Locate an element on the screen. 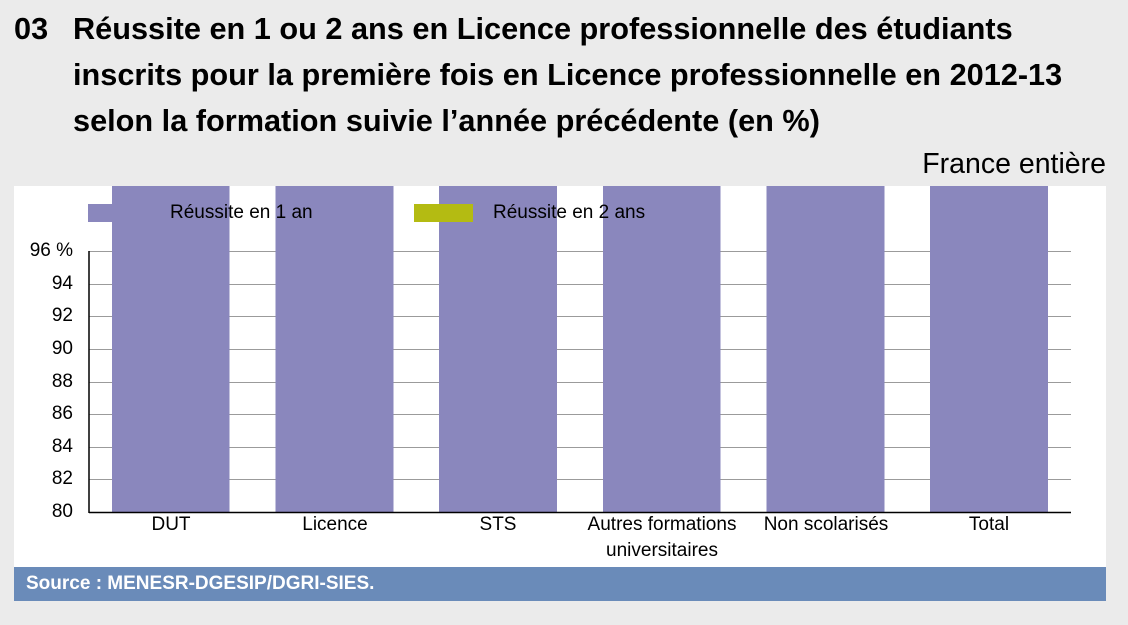  x-tick-label-total: Total is located at coordinates (989, 524).